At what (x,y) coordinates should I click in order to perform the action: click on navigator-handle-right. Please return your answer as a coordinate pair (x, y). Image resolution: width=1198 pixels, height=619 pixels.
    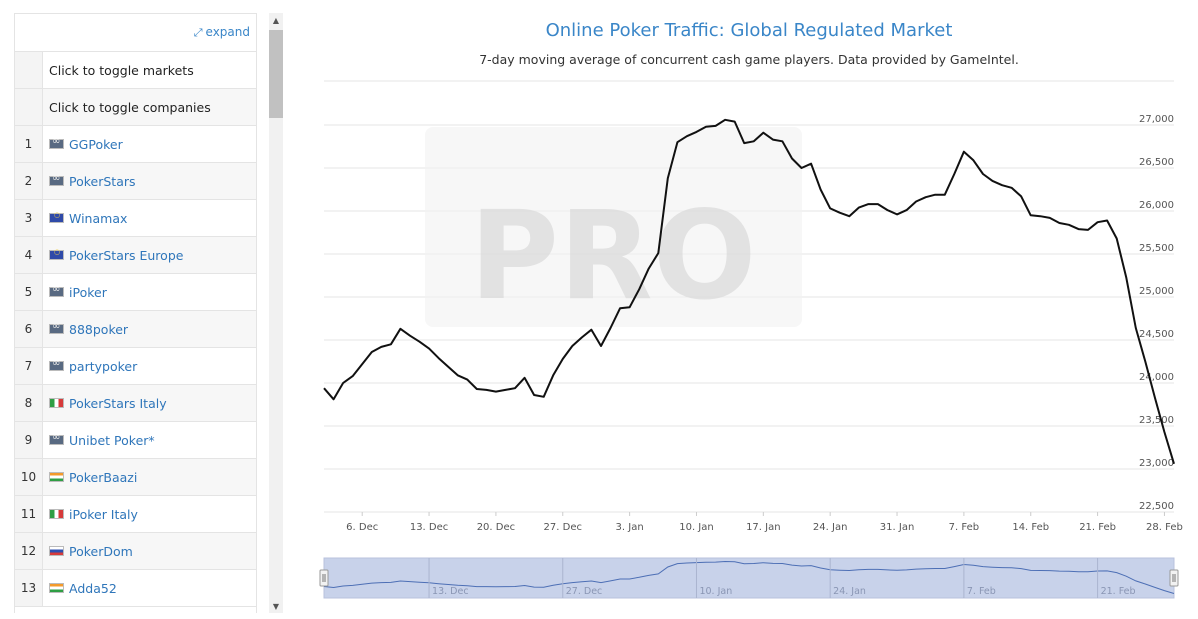
    Looking at the image, I should click on (1174, 578).